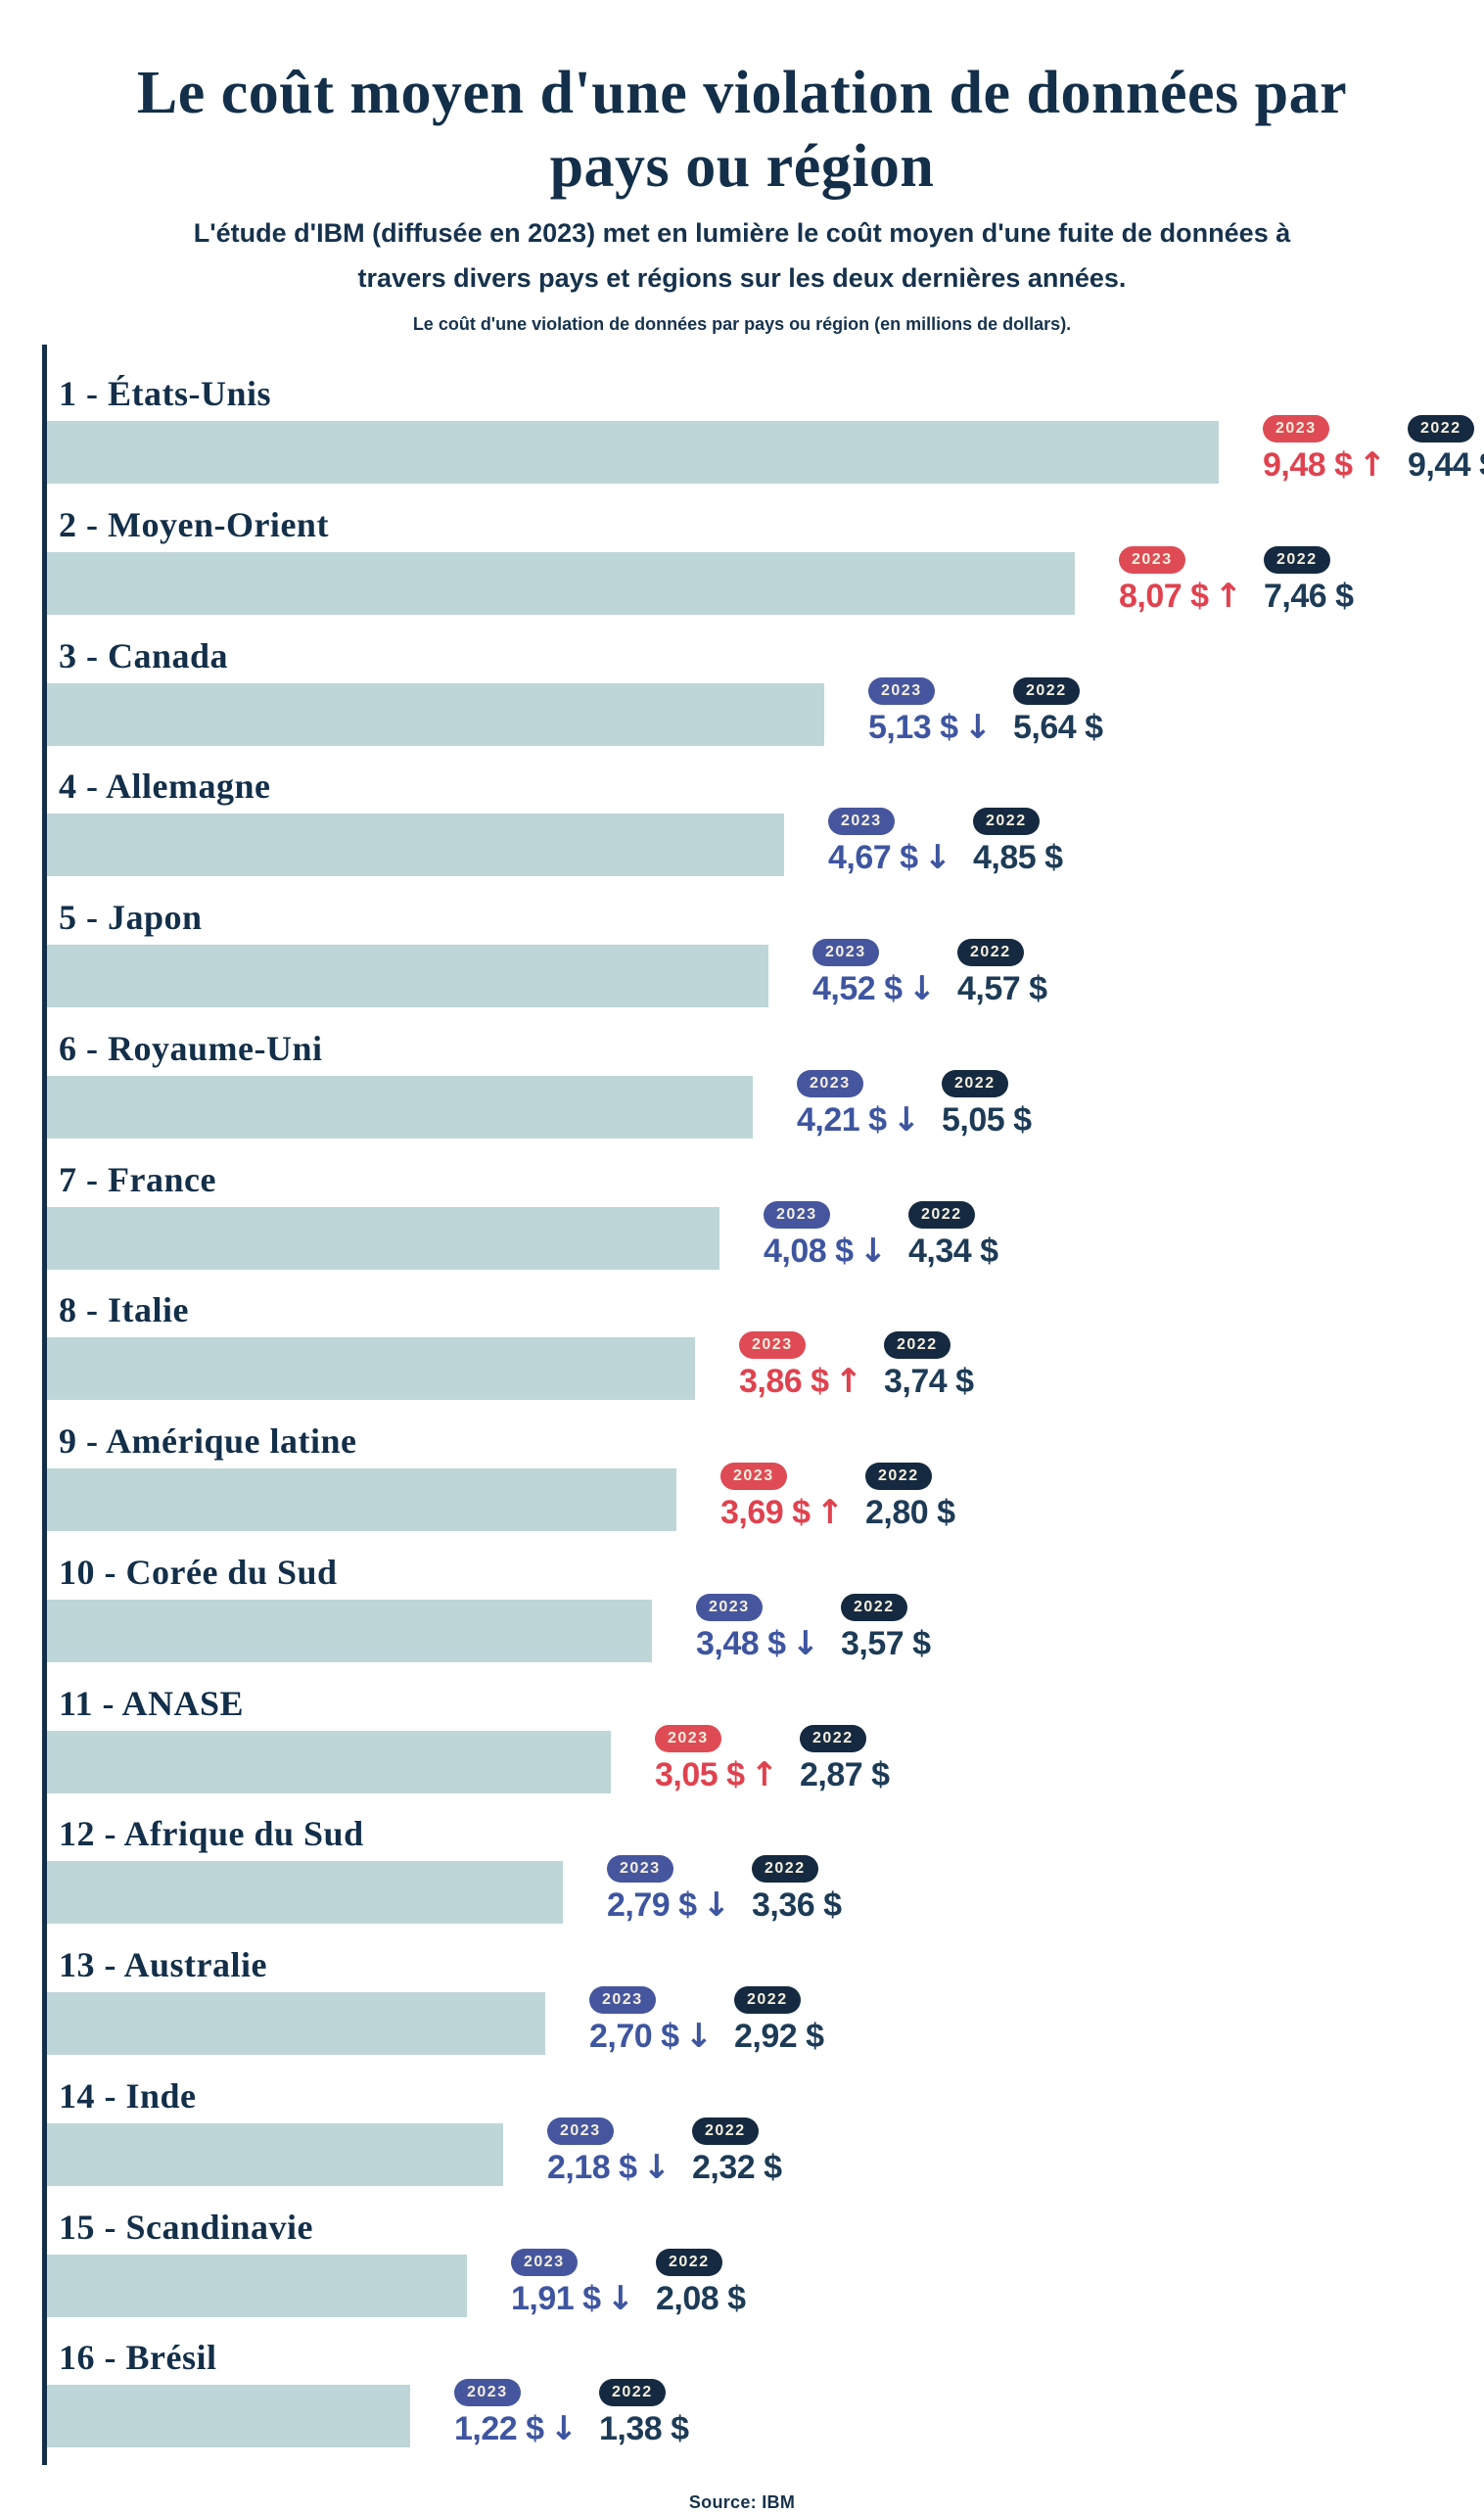 Image resolution: width=1484 pixels, height=2513 pixels. Describe the element at coordinates (762, 2144) in the screenshot. I see `chart-row: 14 - Inde 2023 2,18 $ ↓ 2022 2,32 $` at that location.